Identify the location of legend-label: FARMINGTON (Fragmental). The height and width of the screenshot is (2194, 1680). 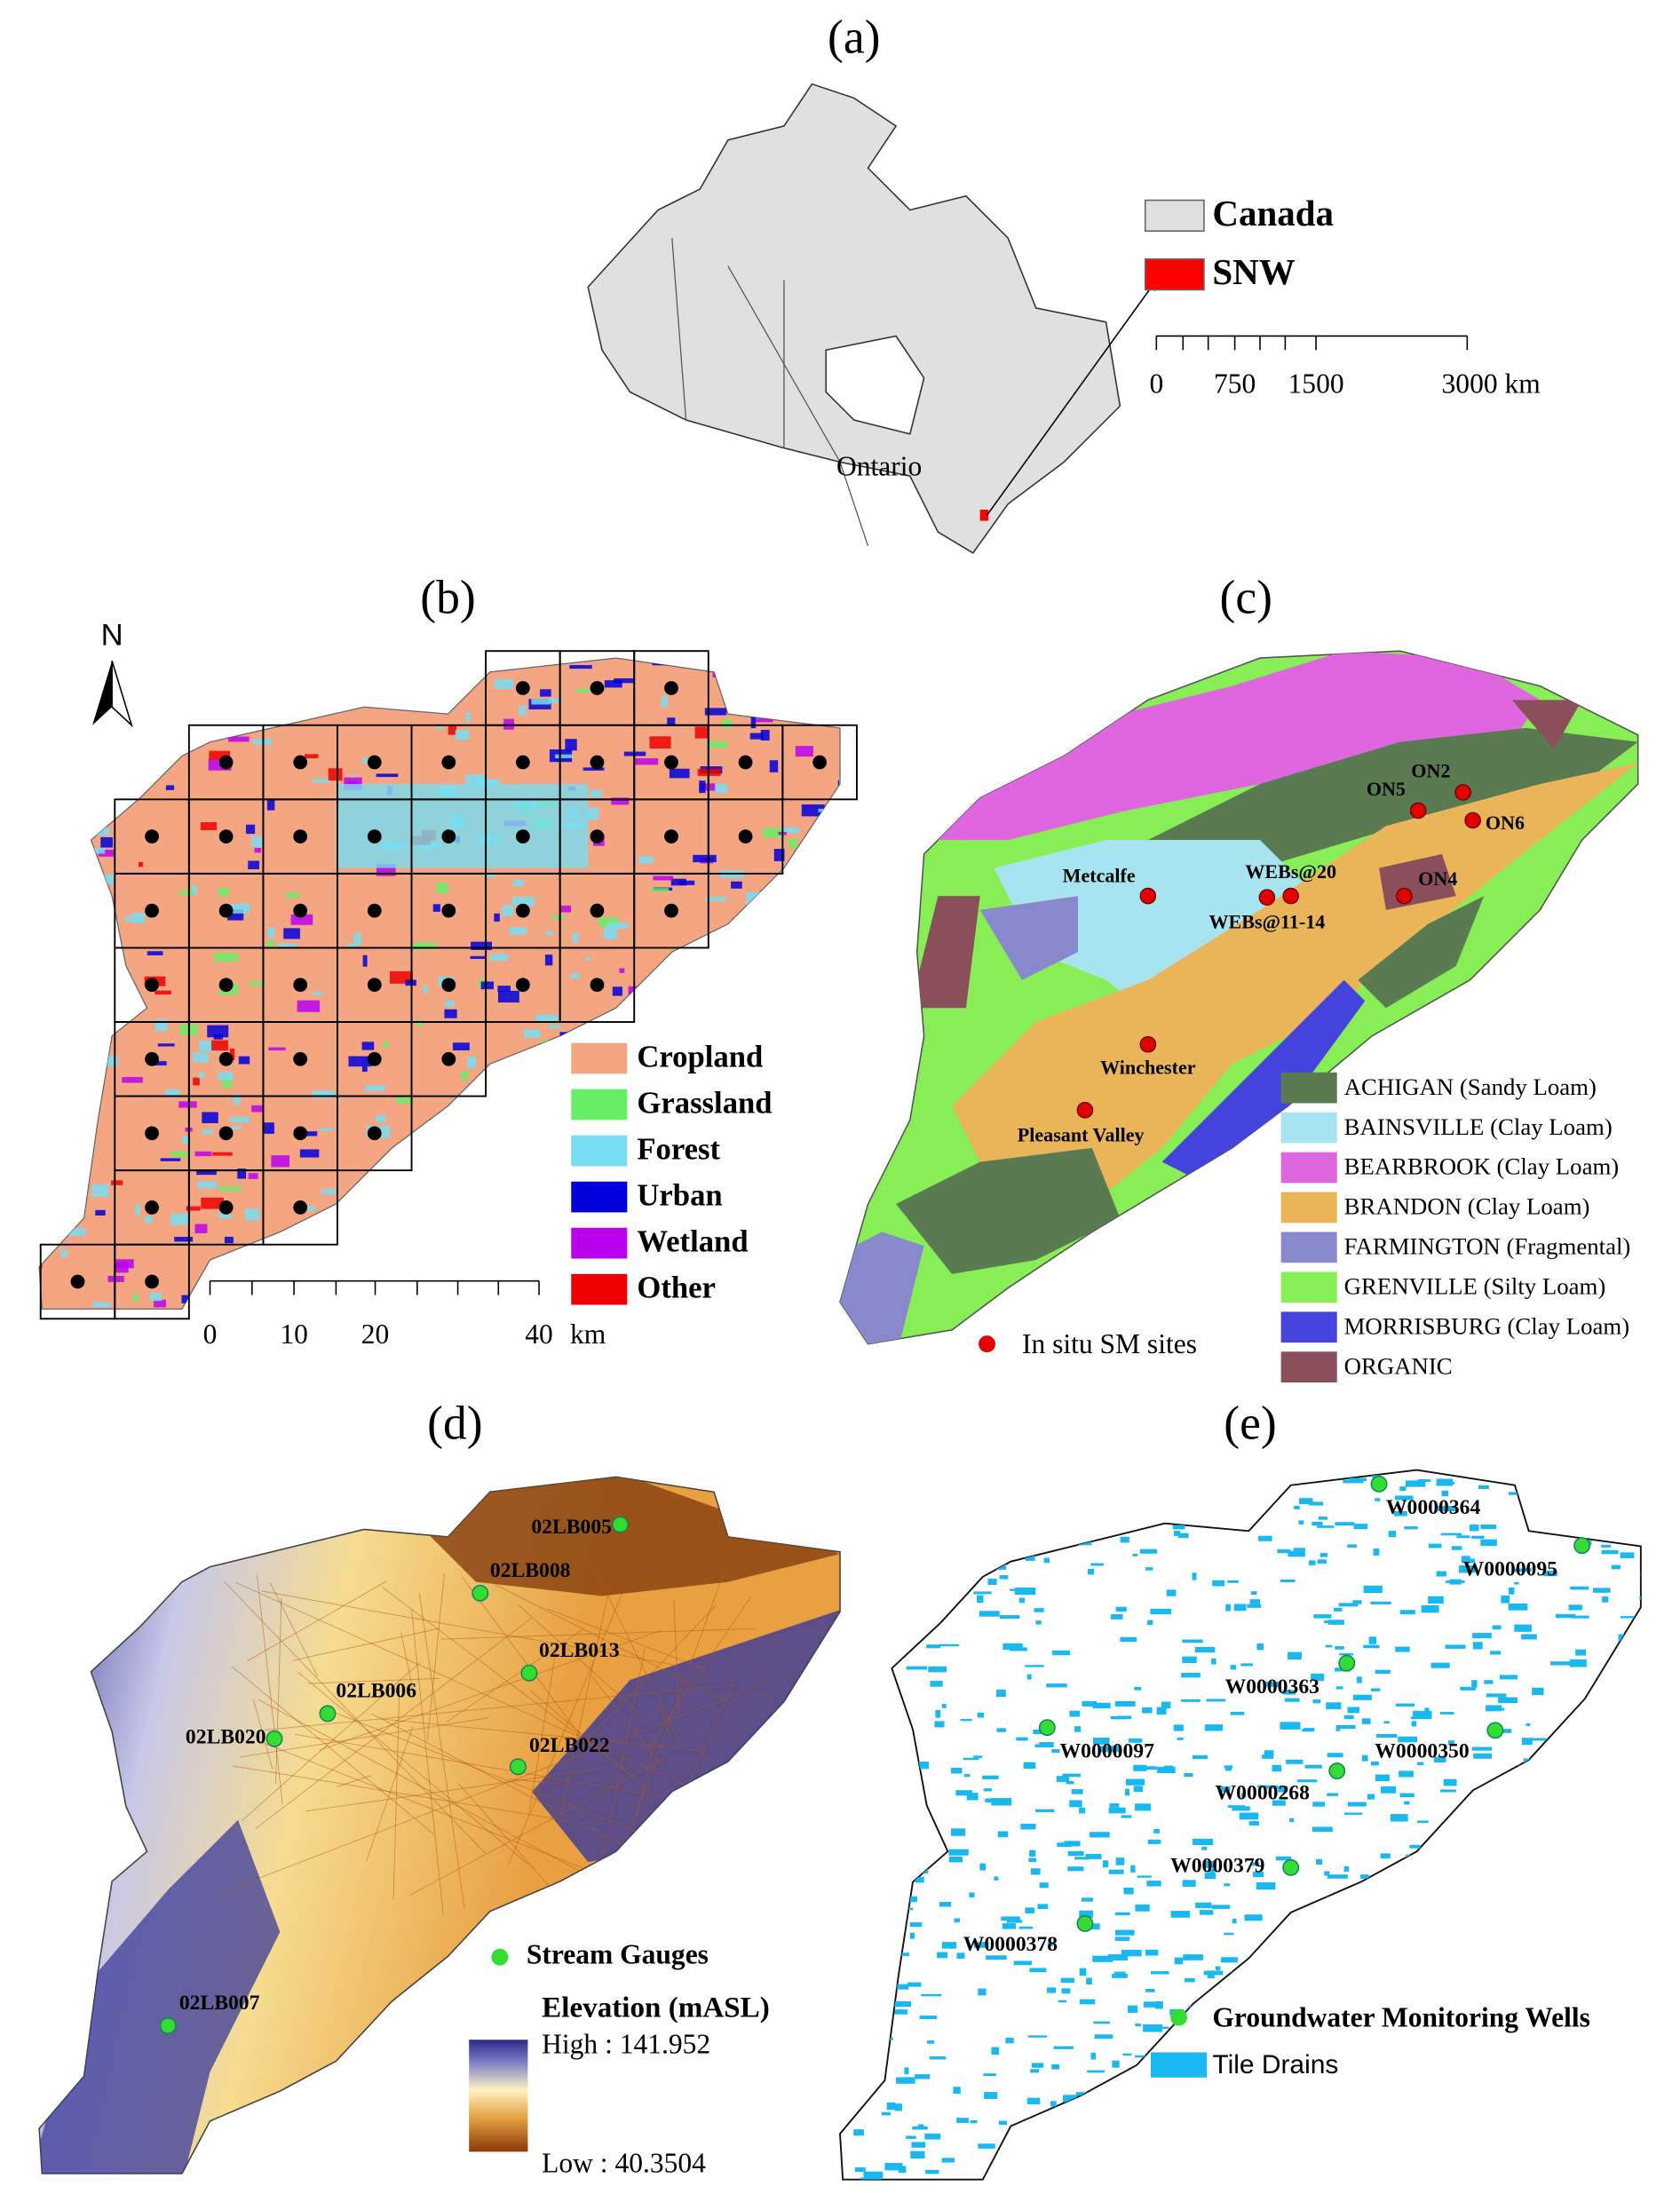
(1487, 1246).